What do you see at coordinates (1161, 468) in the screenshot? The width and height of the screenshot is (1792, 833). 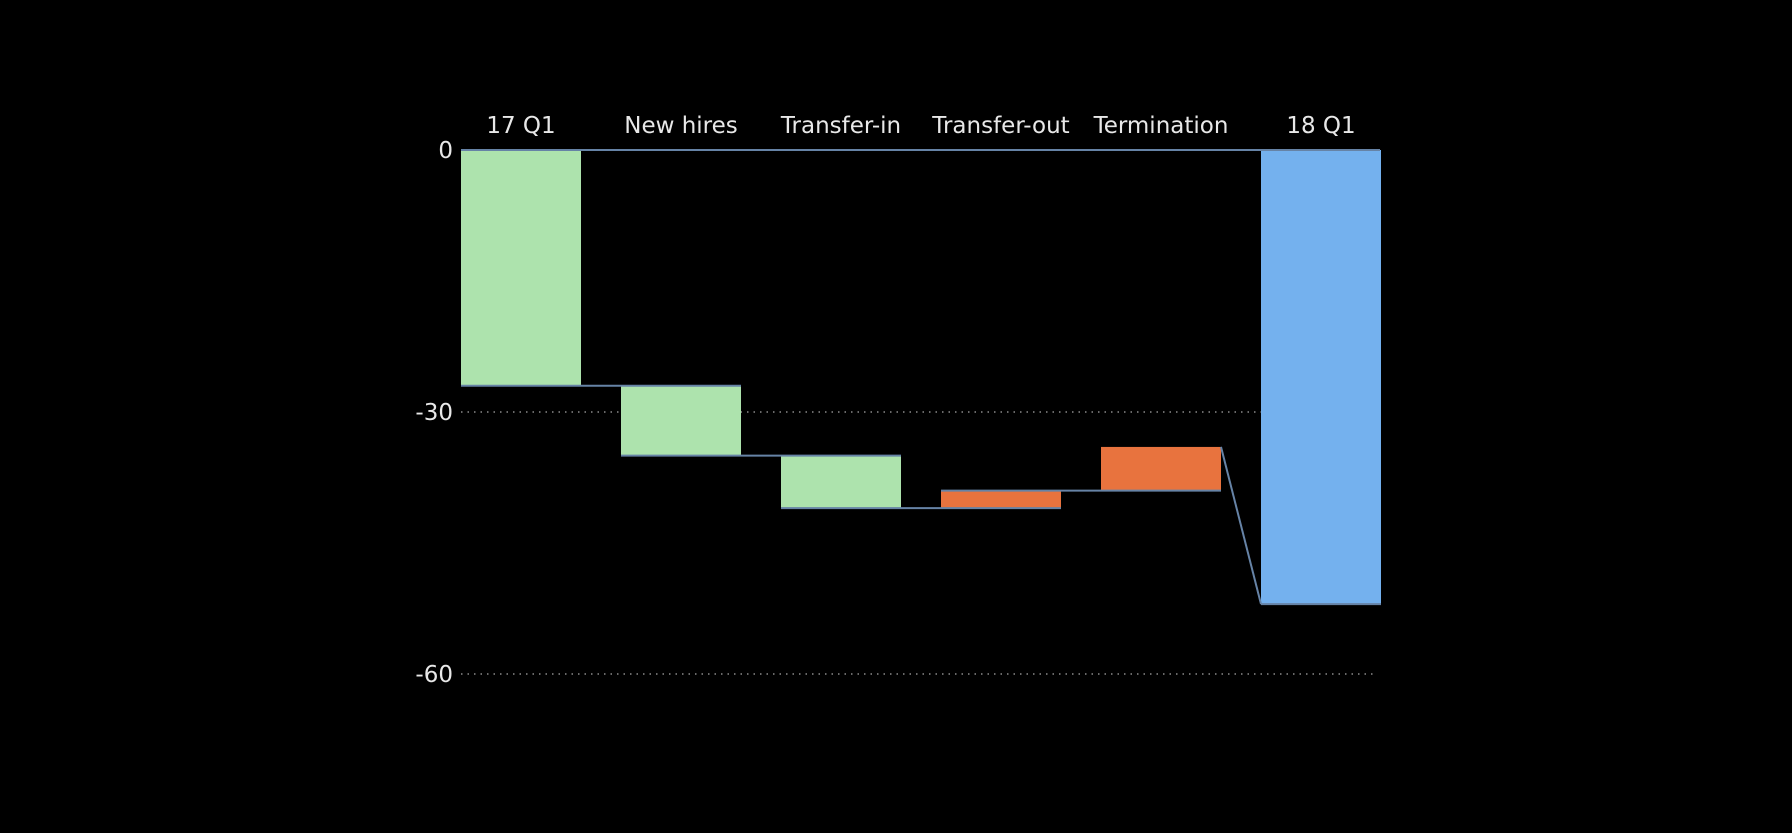 I see `bar-termination` at bounding box center [1161, 468].